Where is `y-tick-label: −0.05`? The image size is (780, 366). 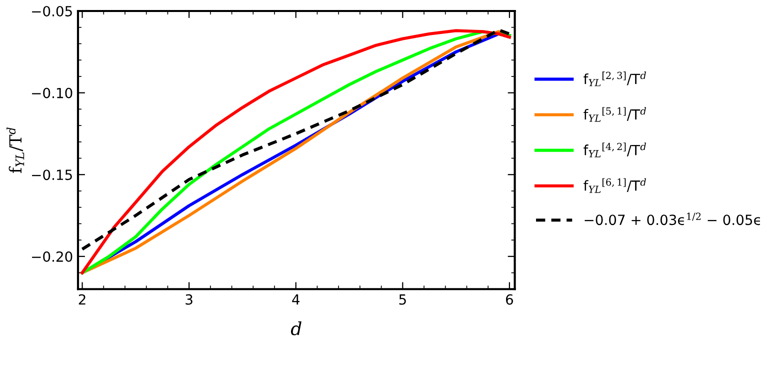
y-tick-label: −0.05 is located at coordinates (52, 11).